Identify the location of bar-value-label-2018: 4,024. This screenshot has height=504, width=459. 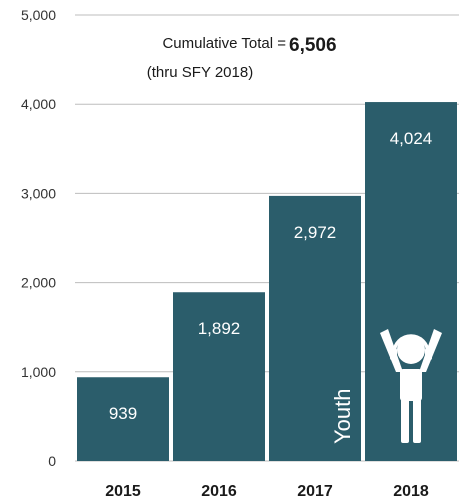
(411, 138).